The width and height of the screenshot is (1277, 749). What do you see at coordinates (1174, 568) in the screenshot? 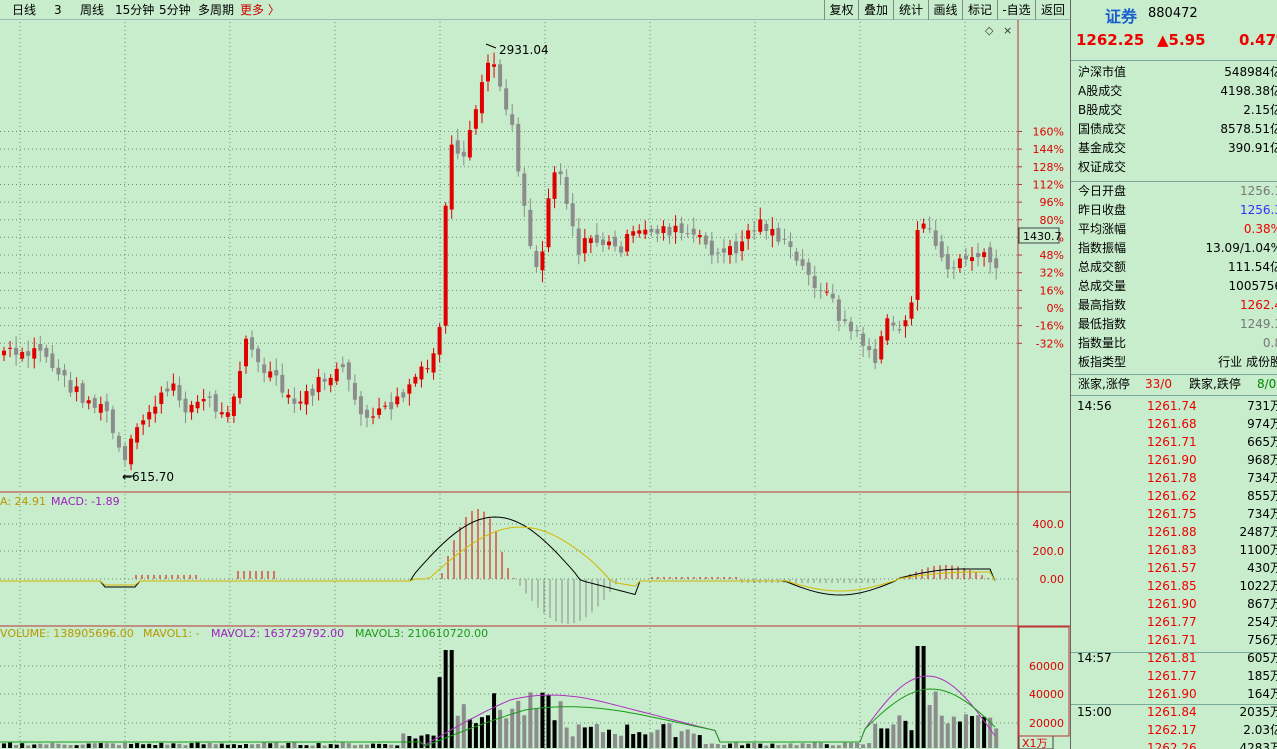
I see `tick-row: 1261.57 430万` at bounding box center [1174, 568].